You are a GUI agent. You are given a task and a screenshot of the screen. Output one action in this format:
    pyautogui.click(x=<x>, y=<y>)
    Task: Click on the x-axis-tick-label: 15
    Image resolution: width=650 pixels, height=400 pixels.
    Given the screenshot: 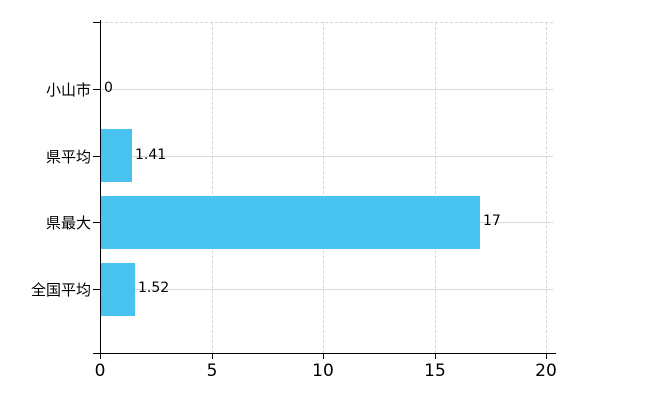 What is the action you would take?
    pyautogui.click(x=435, y=371)
    